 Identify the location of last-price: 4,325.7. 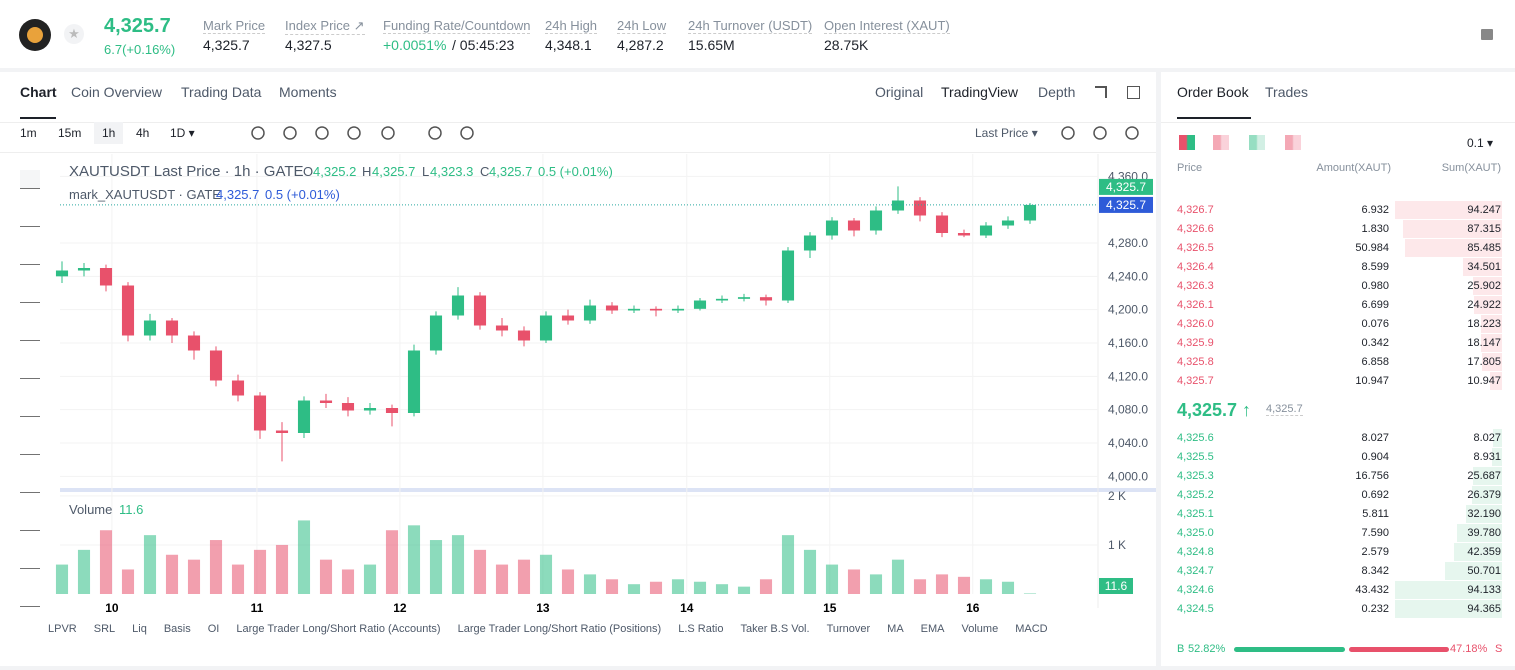
(137, 26).